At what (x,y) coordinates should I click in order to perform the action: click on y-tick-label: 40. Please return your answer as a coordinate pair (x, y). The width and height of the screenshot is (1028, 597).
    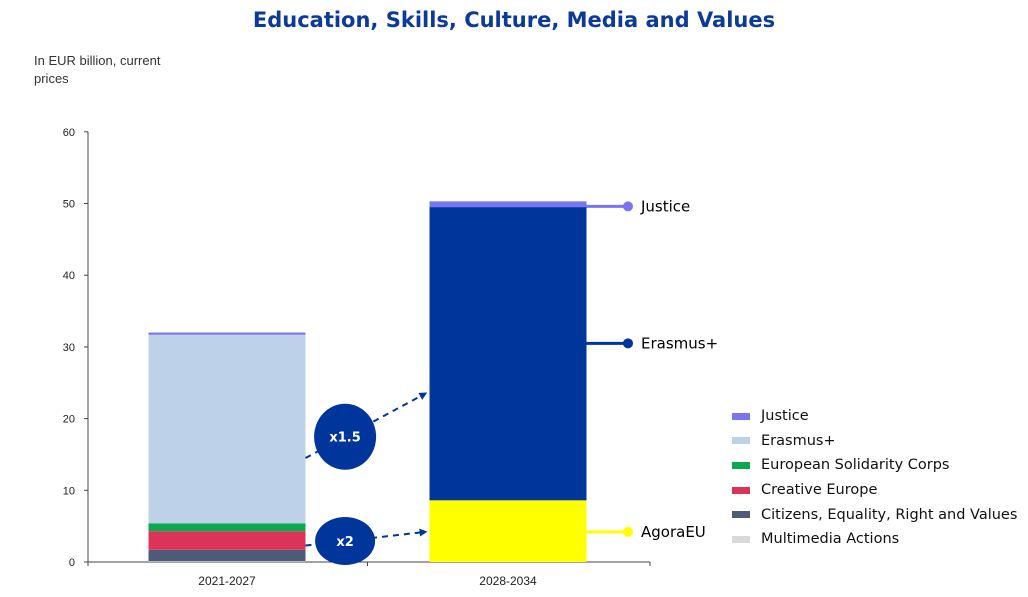
    Looking at the image, I should click on (69, 276).